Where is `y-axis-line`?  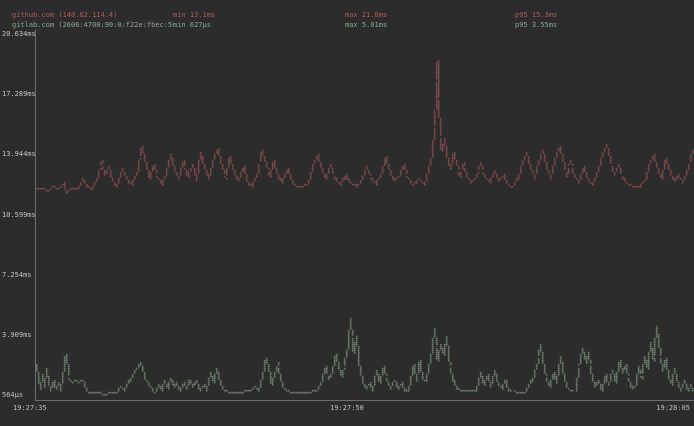 y-axis-line is located at coordinates (35, 215).